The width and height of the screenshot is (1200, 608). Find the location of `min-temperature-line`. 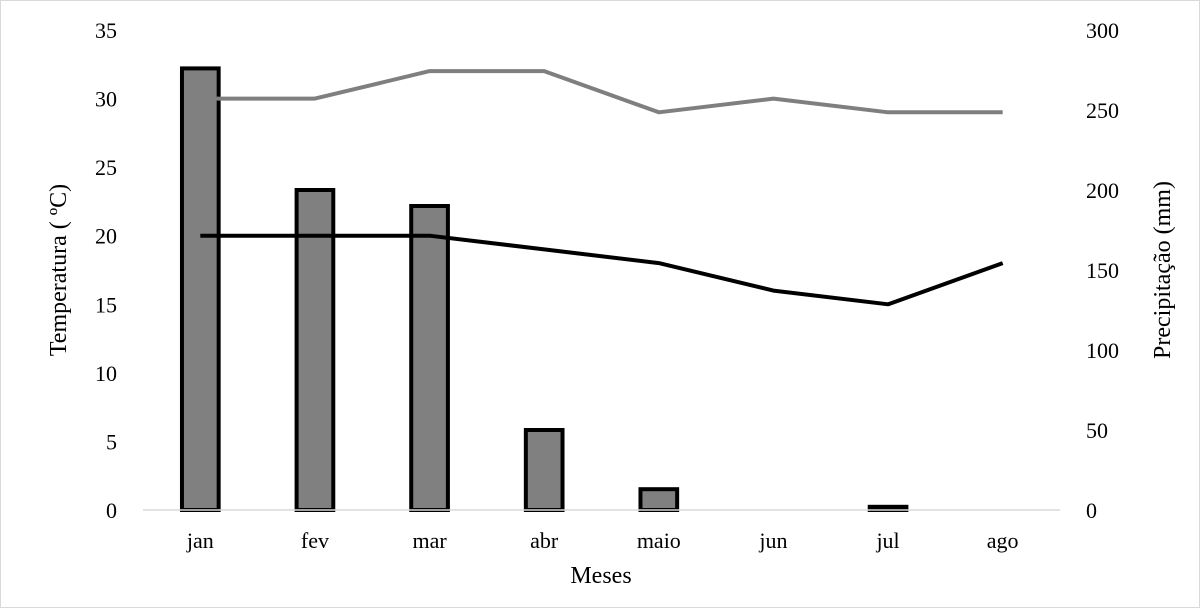

min-temperature-line is located at coordinates (602, 270).